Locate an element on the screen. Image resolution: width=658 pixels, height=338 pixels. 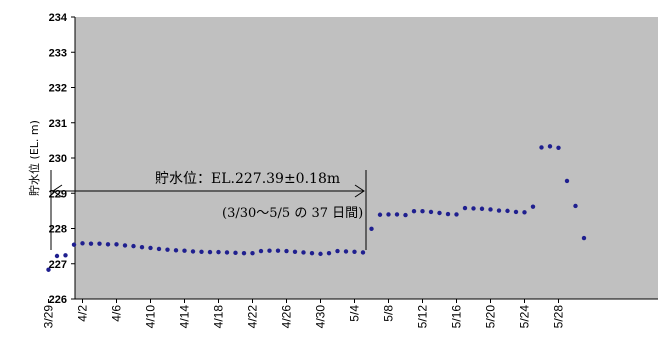
x-tick-label: 5/20 is located at coordinates (491, 317).